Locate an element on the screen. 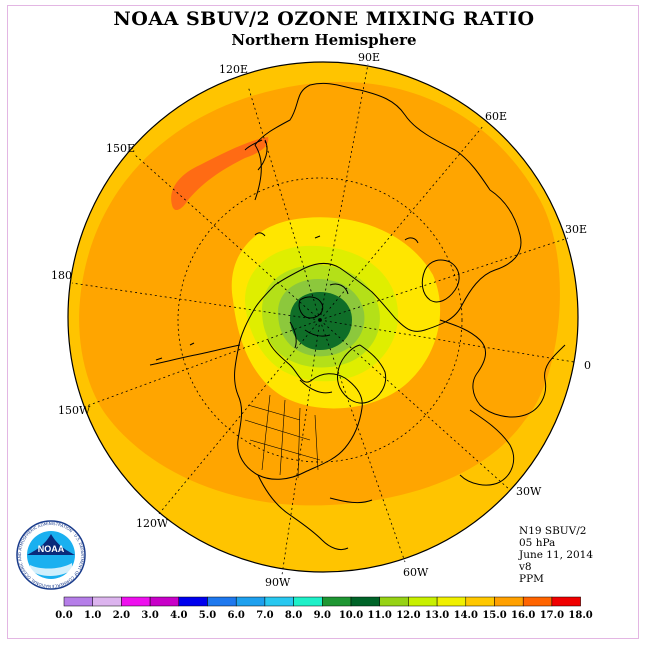 This screenshot has width=648, height=648. page-subtitle: Northern Hemisphere is located at coordinates (324, 40).